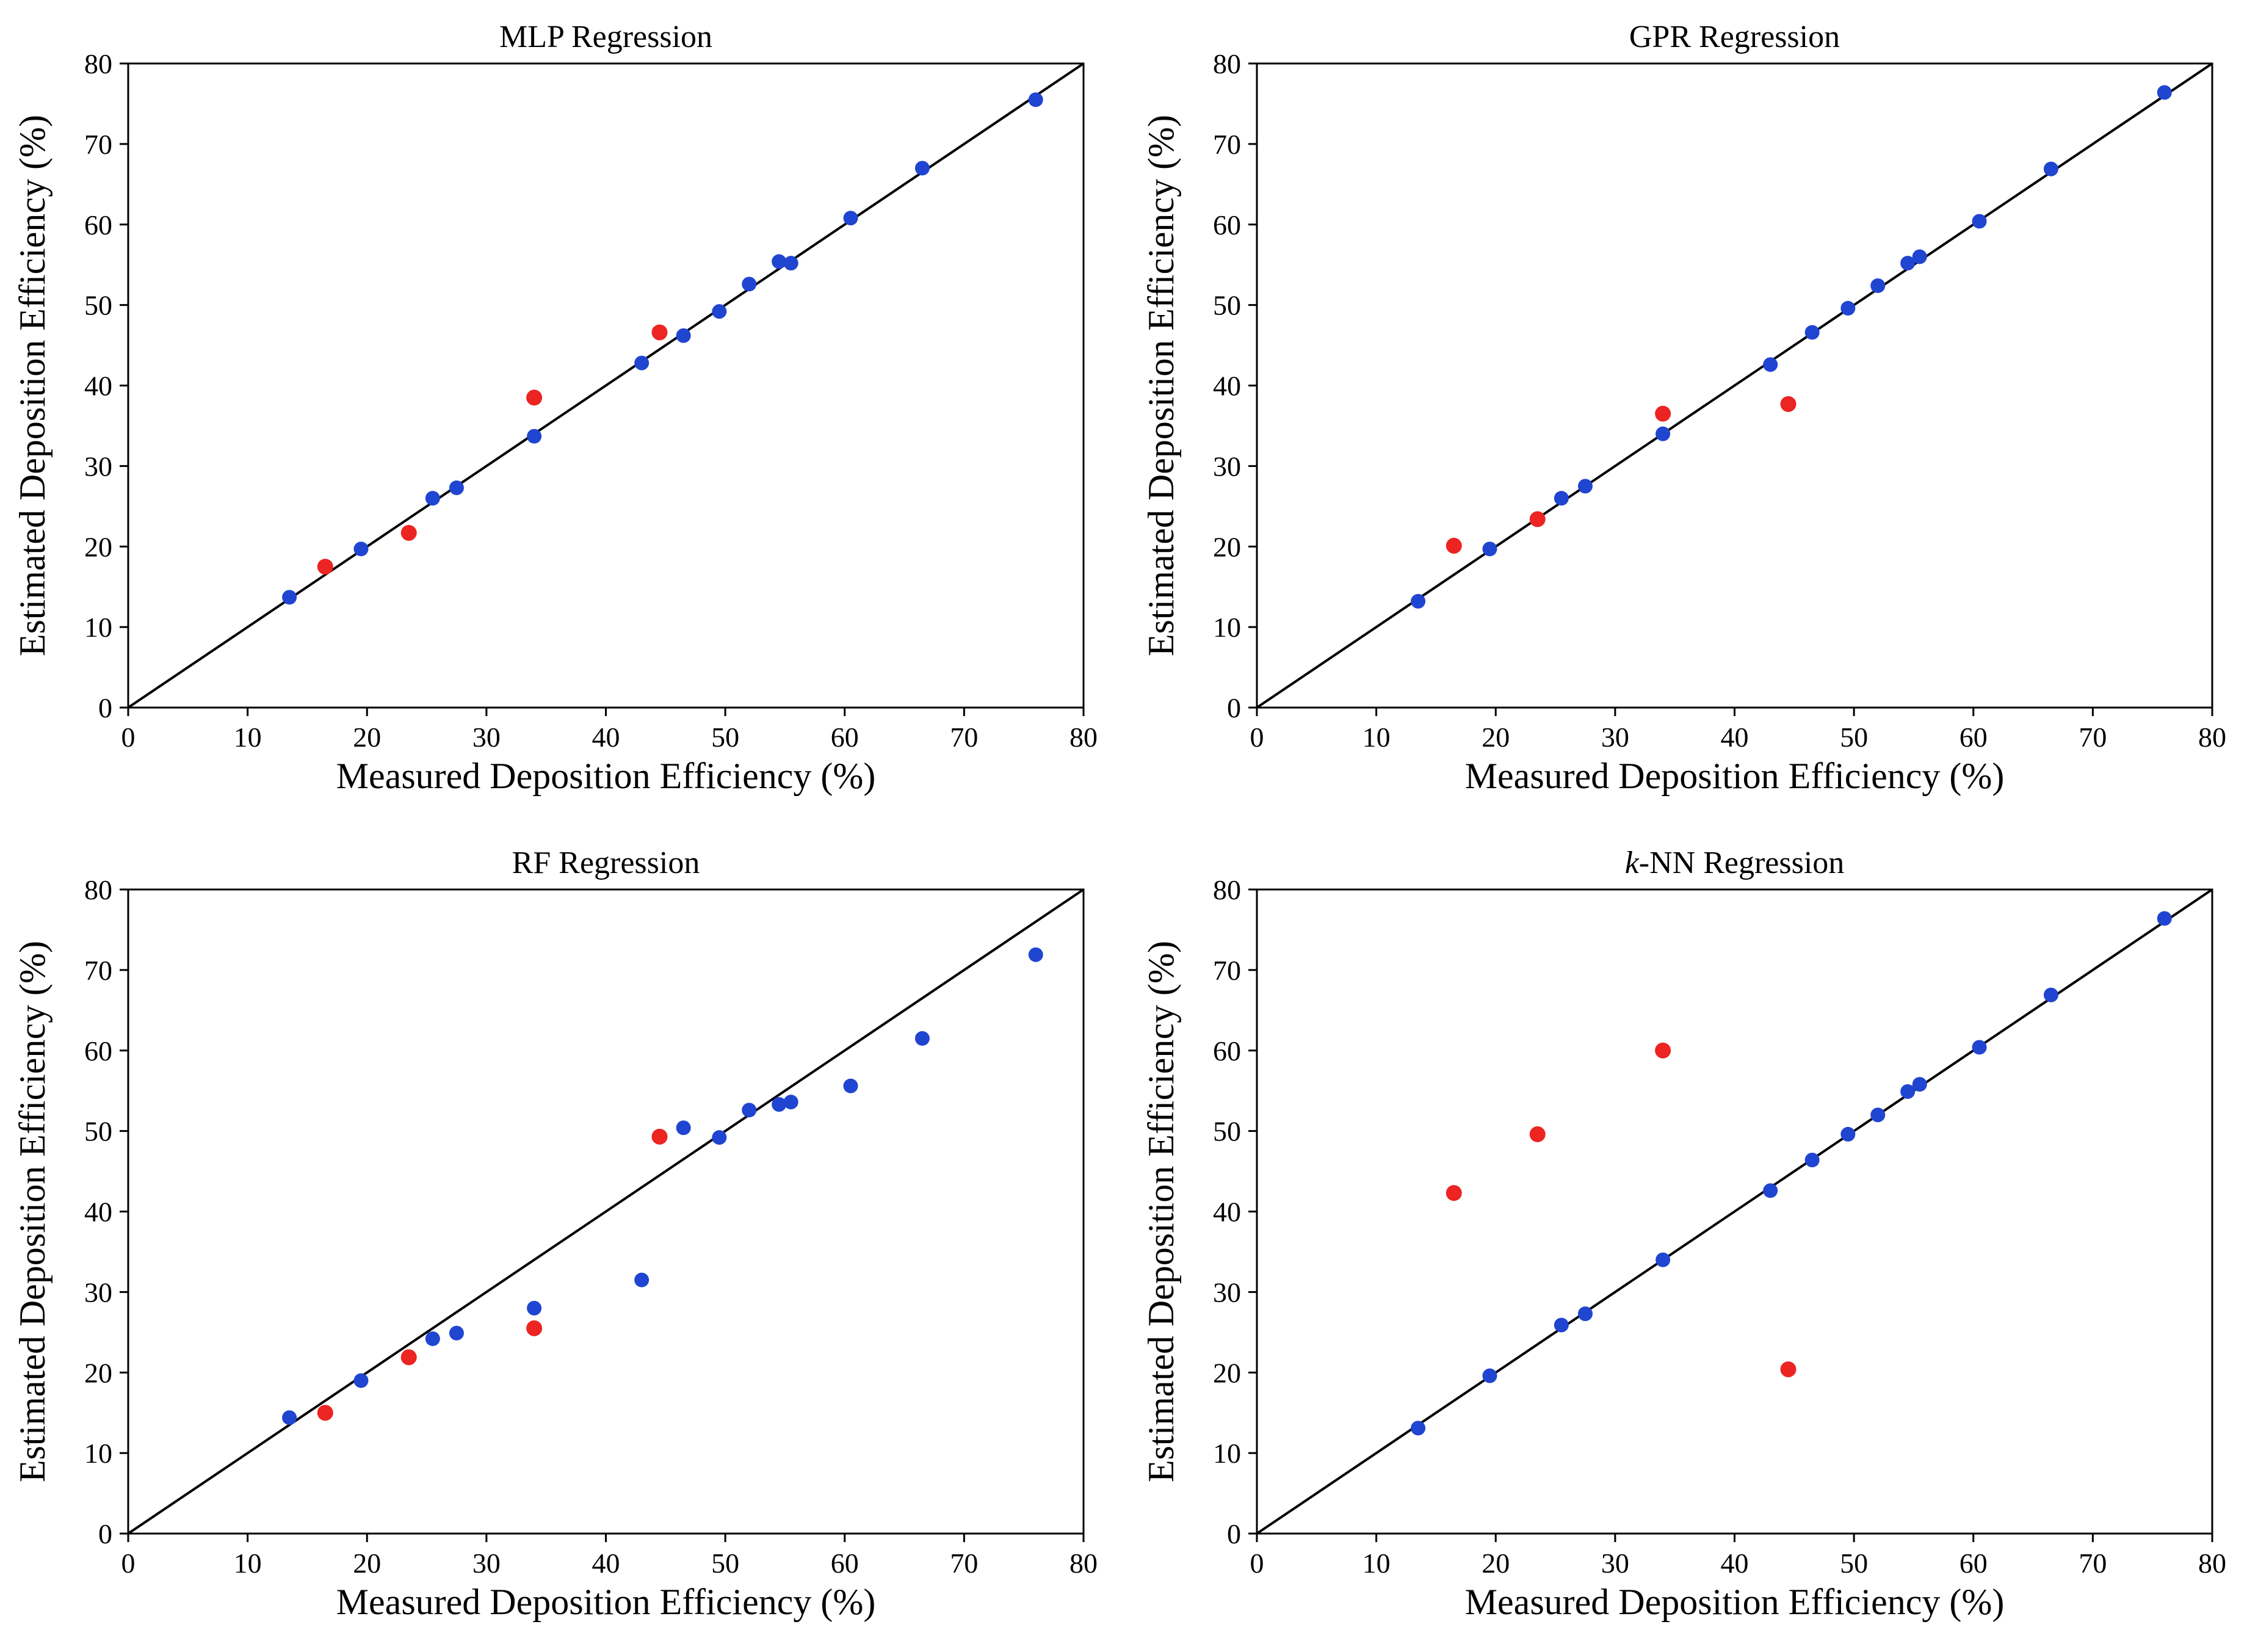  I want to click on y-tick-label: 80, so click(98, 889).